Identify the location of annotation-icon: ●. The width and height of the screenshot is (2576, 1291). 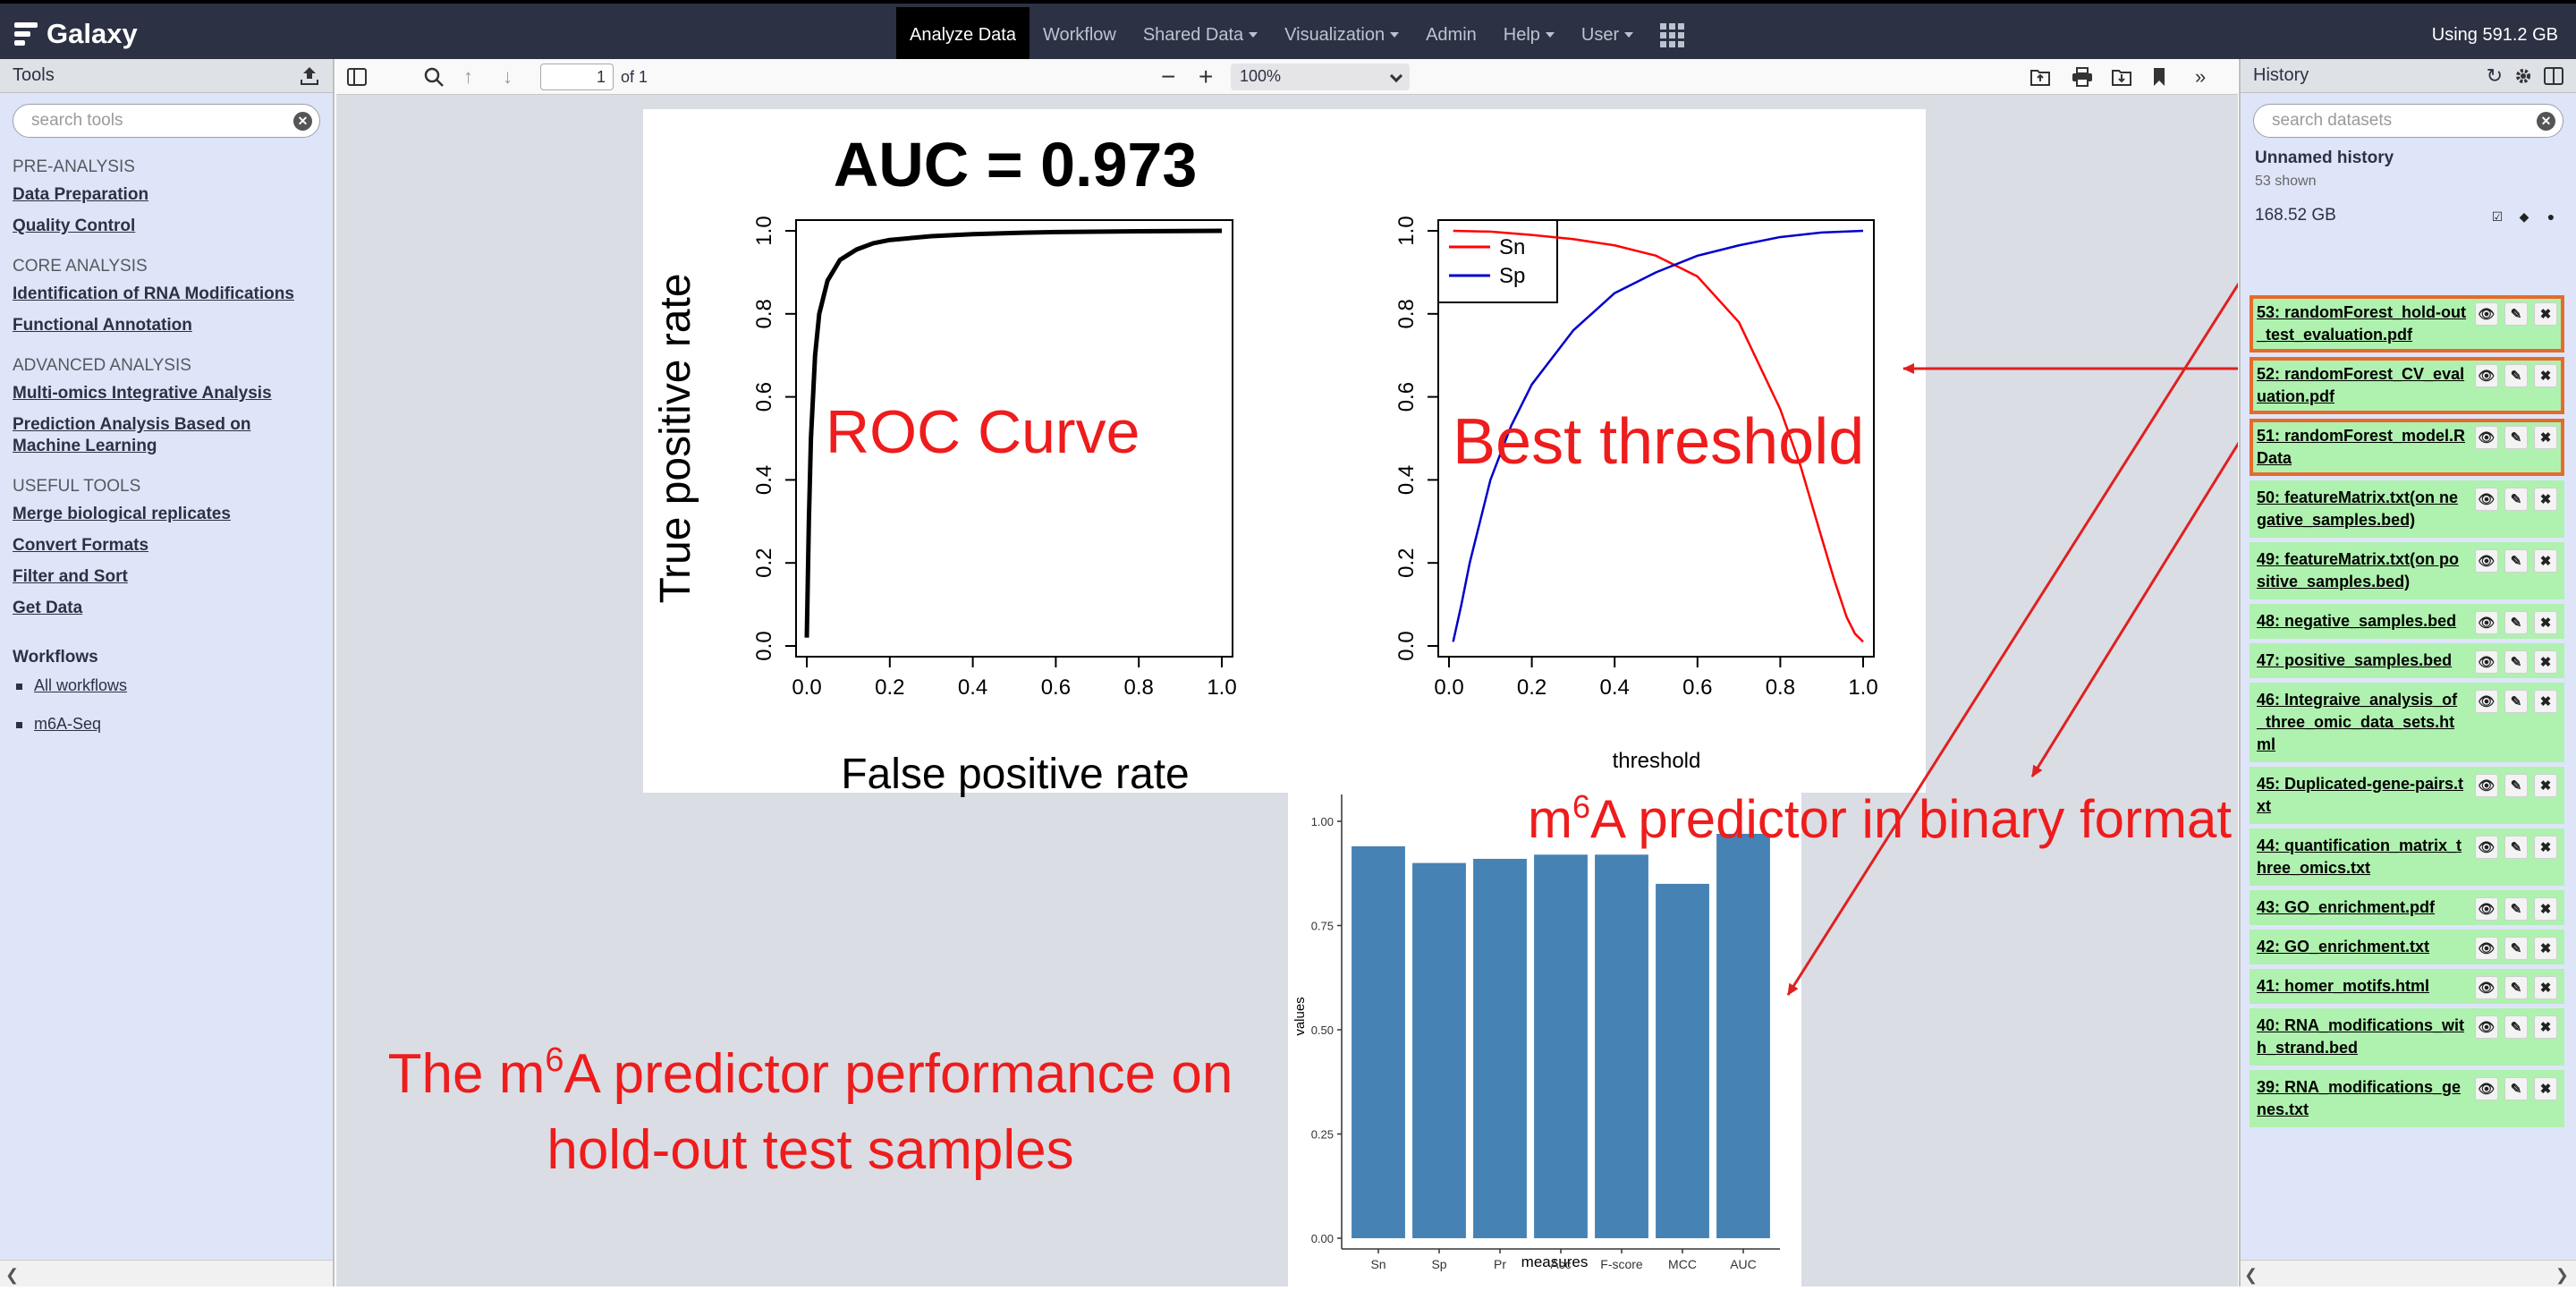
(2550, 216).